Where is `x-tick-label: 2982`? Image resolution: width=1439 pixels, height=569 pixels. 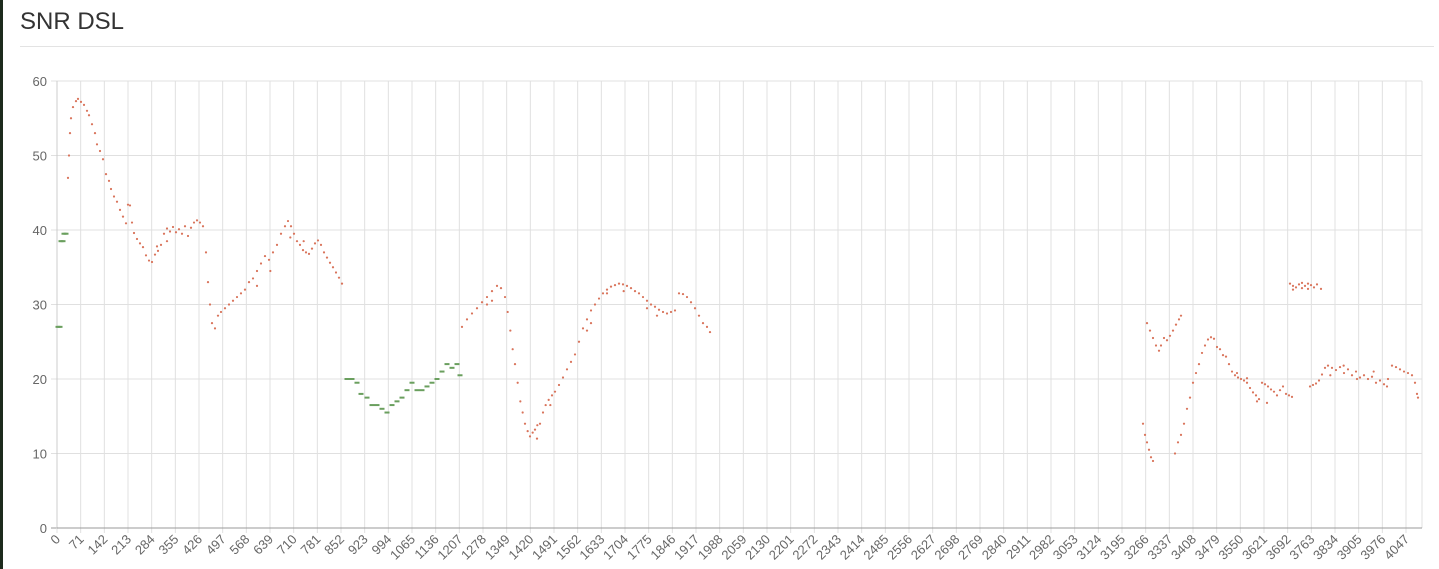
x-tick-label: 2982 is located at coordinates (1041, 547).